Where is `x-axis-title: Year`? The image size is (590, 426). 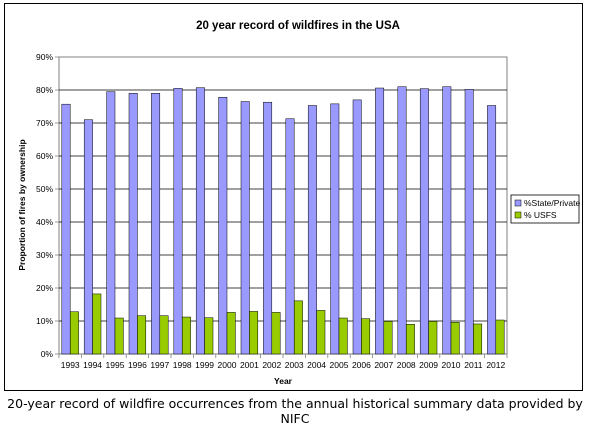
x-axis-title: Year is located at coordinates (283, 381).